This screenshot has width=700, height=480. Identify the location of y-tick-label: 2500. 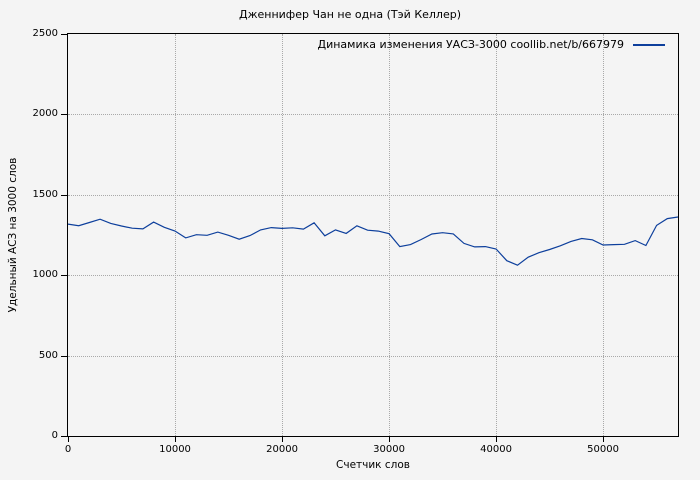
(45, 33).